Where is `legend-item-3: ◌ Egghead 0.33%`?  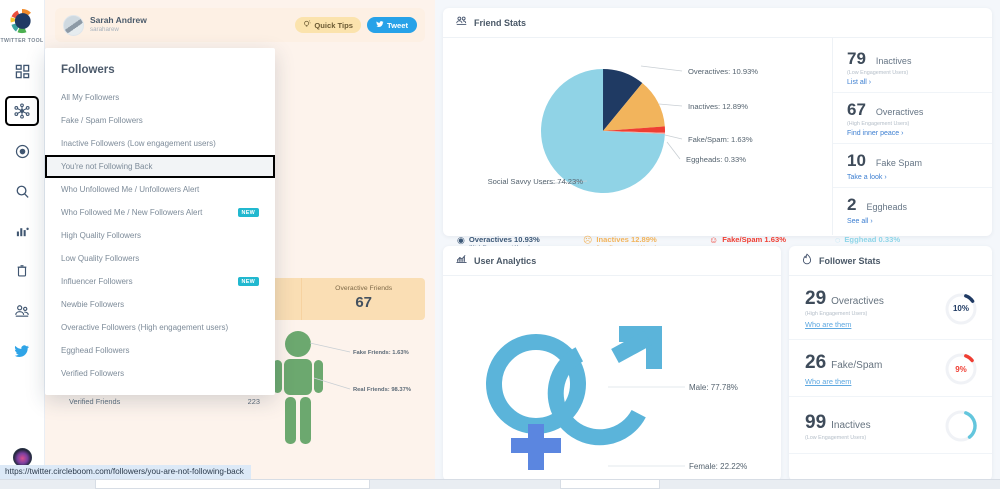 legend-item-3: ◌ Egghead 0.33% is located at coordinates (890, 240).